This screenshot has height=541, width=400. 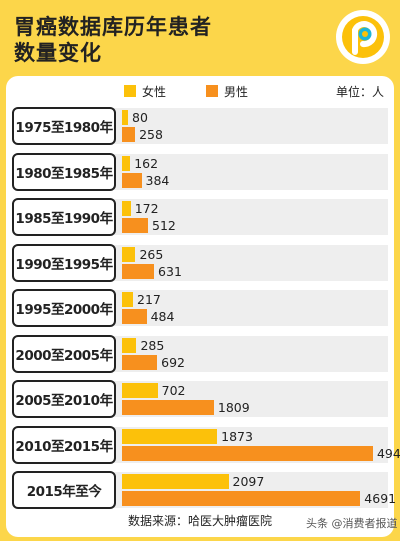 I want to click on data-source: 数据来源：哈医大肿瘤医院, so click(x=200, y=521).